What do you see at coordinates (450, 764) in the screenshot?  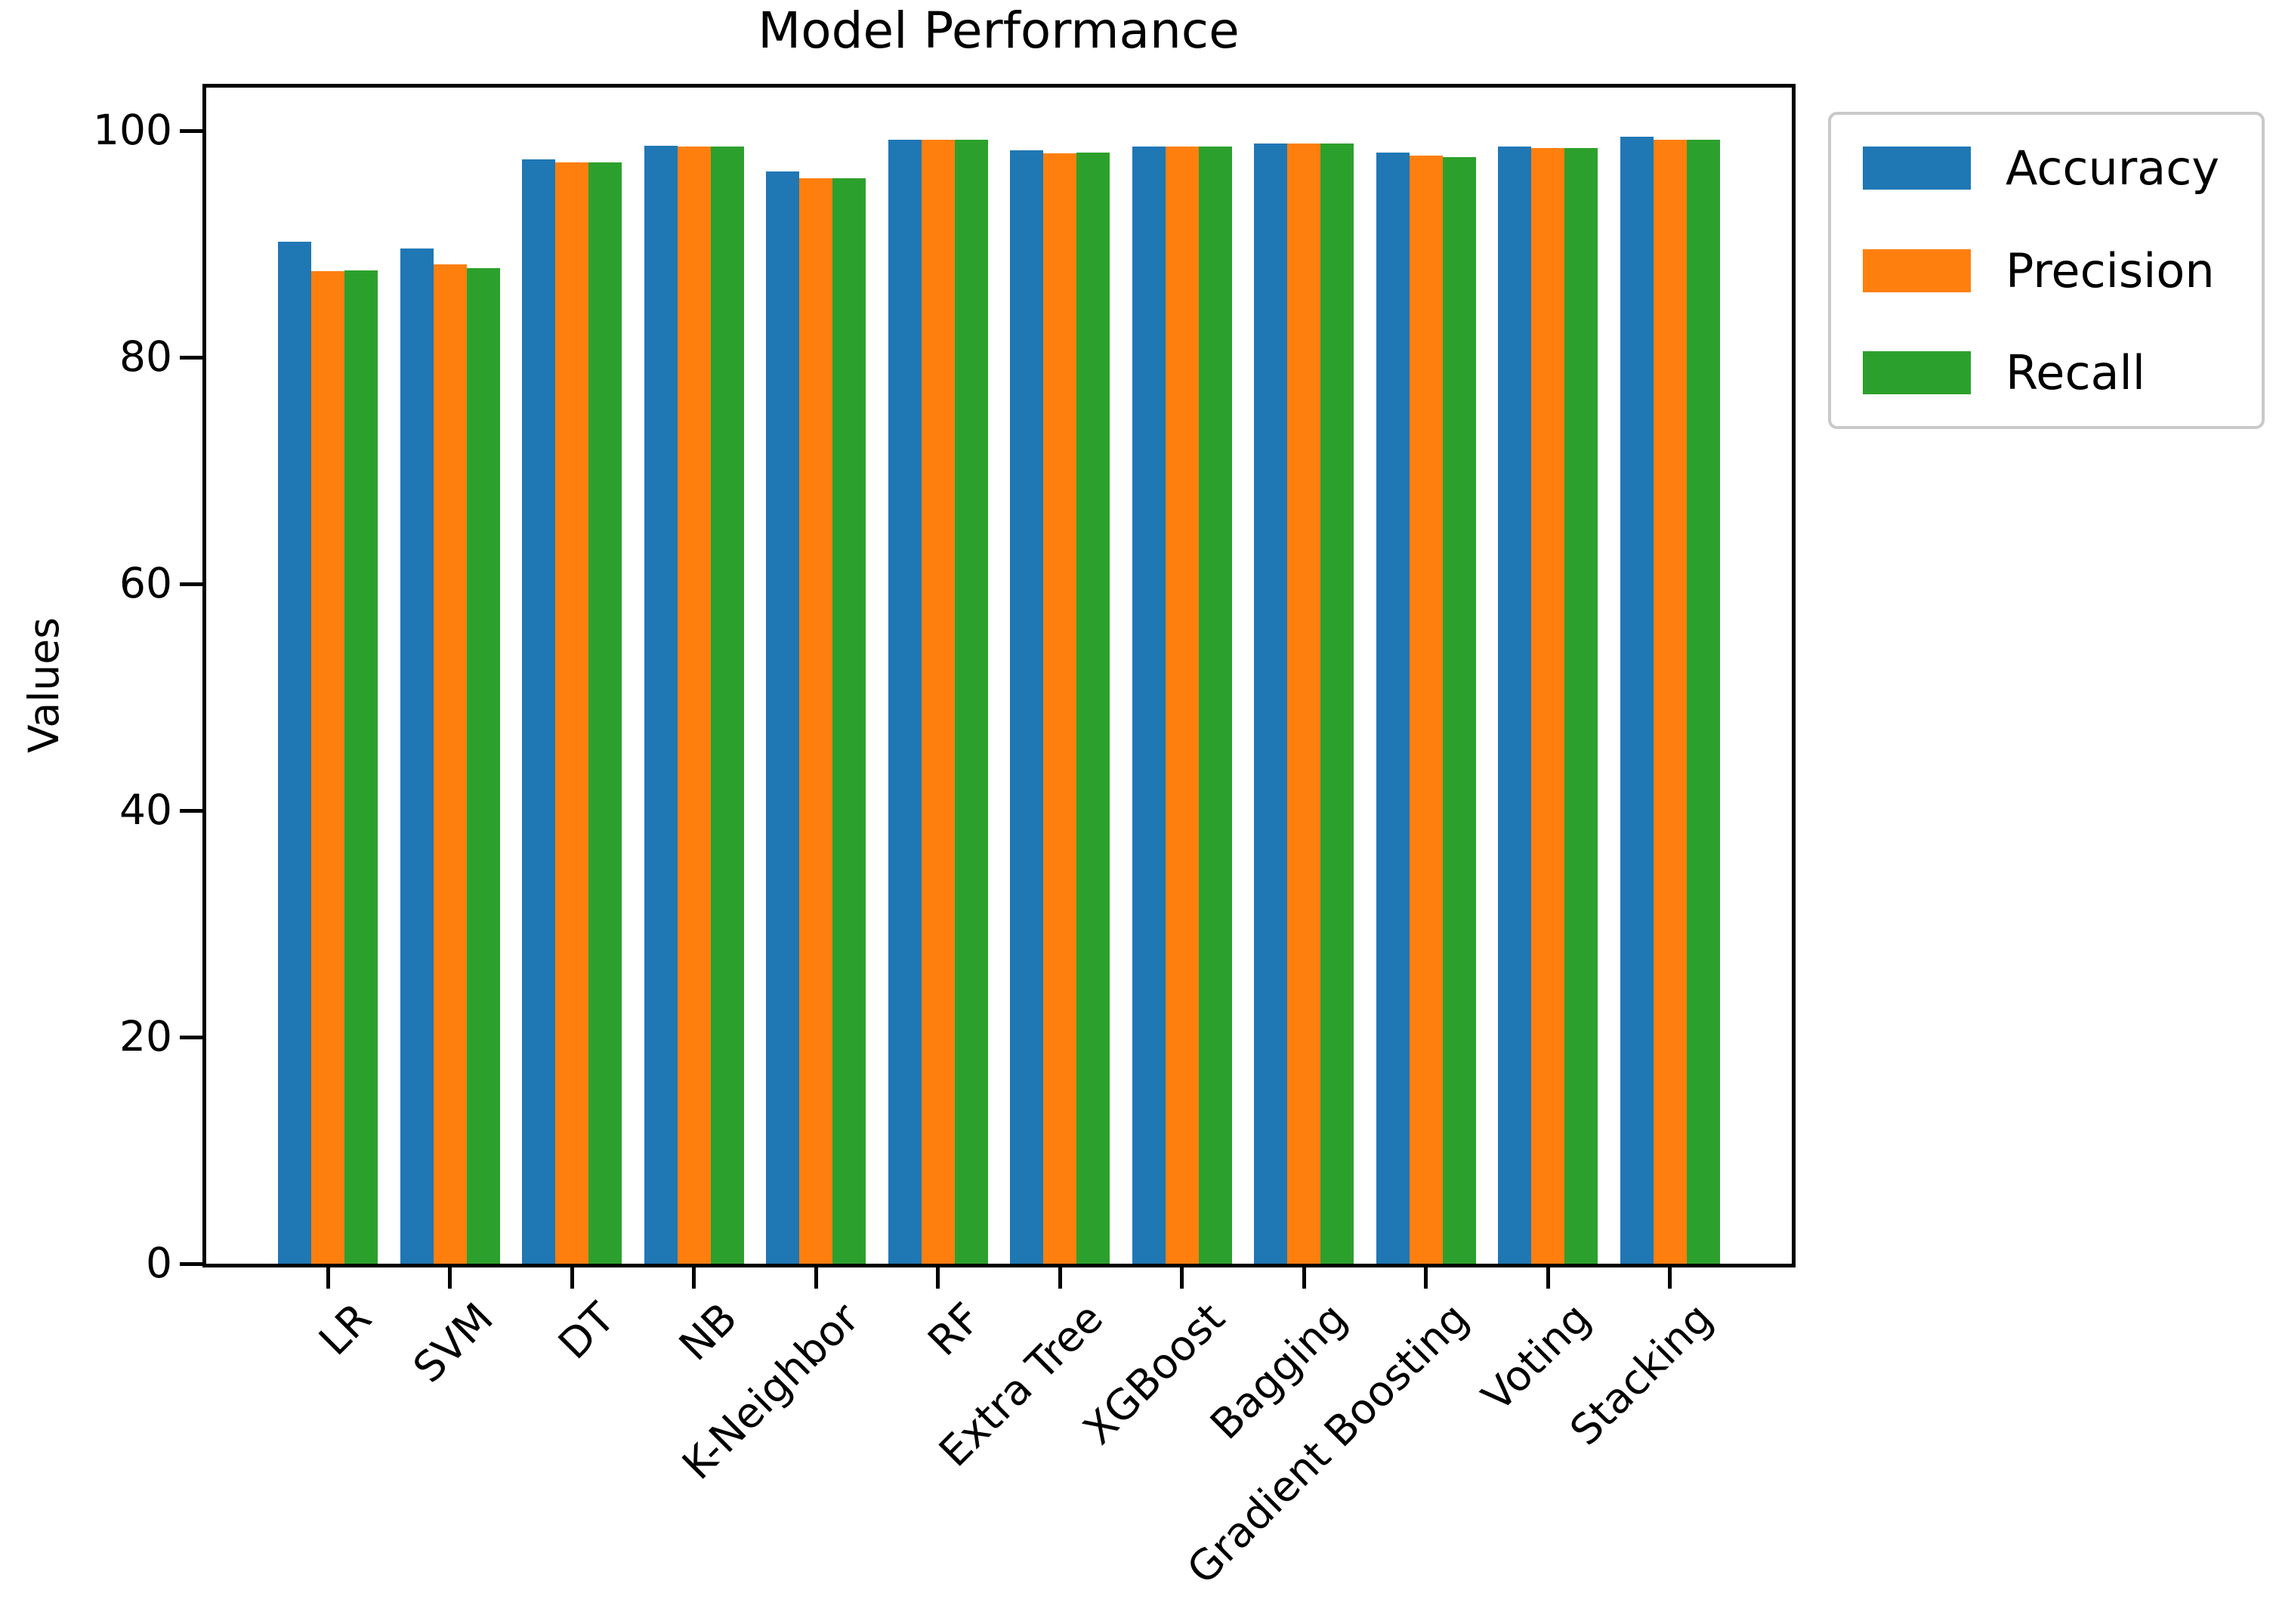 I see `bar-precision-svm` at bounding box center [450, 764].